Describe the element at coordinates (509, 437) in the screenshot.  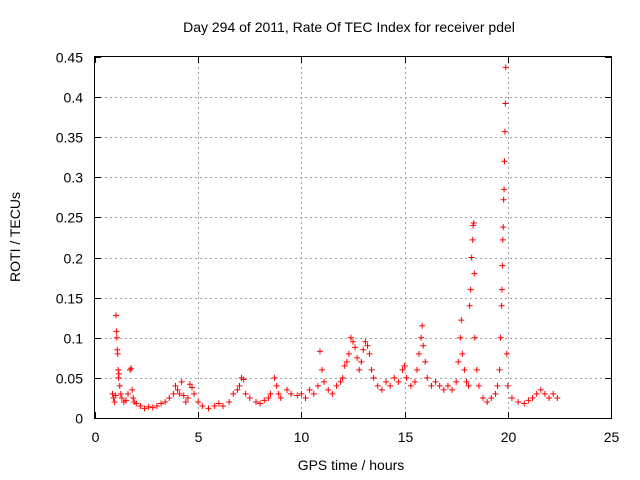
I see `x-tick-label: 20` at that location.